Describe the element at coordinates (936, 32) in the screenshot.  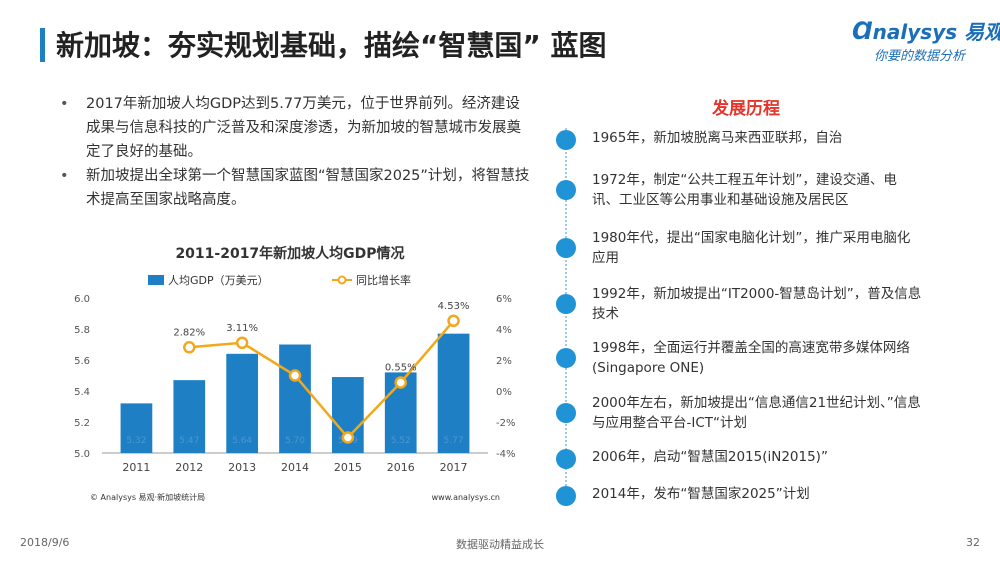
I see `logo-main-text: nalysys 易观` at that location.